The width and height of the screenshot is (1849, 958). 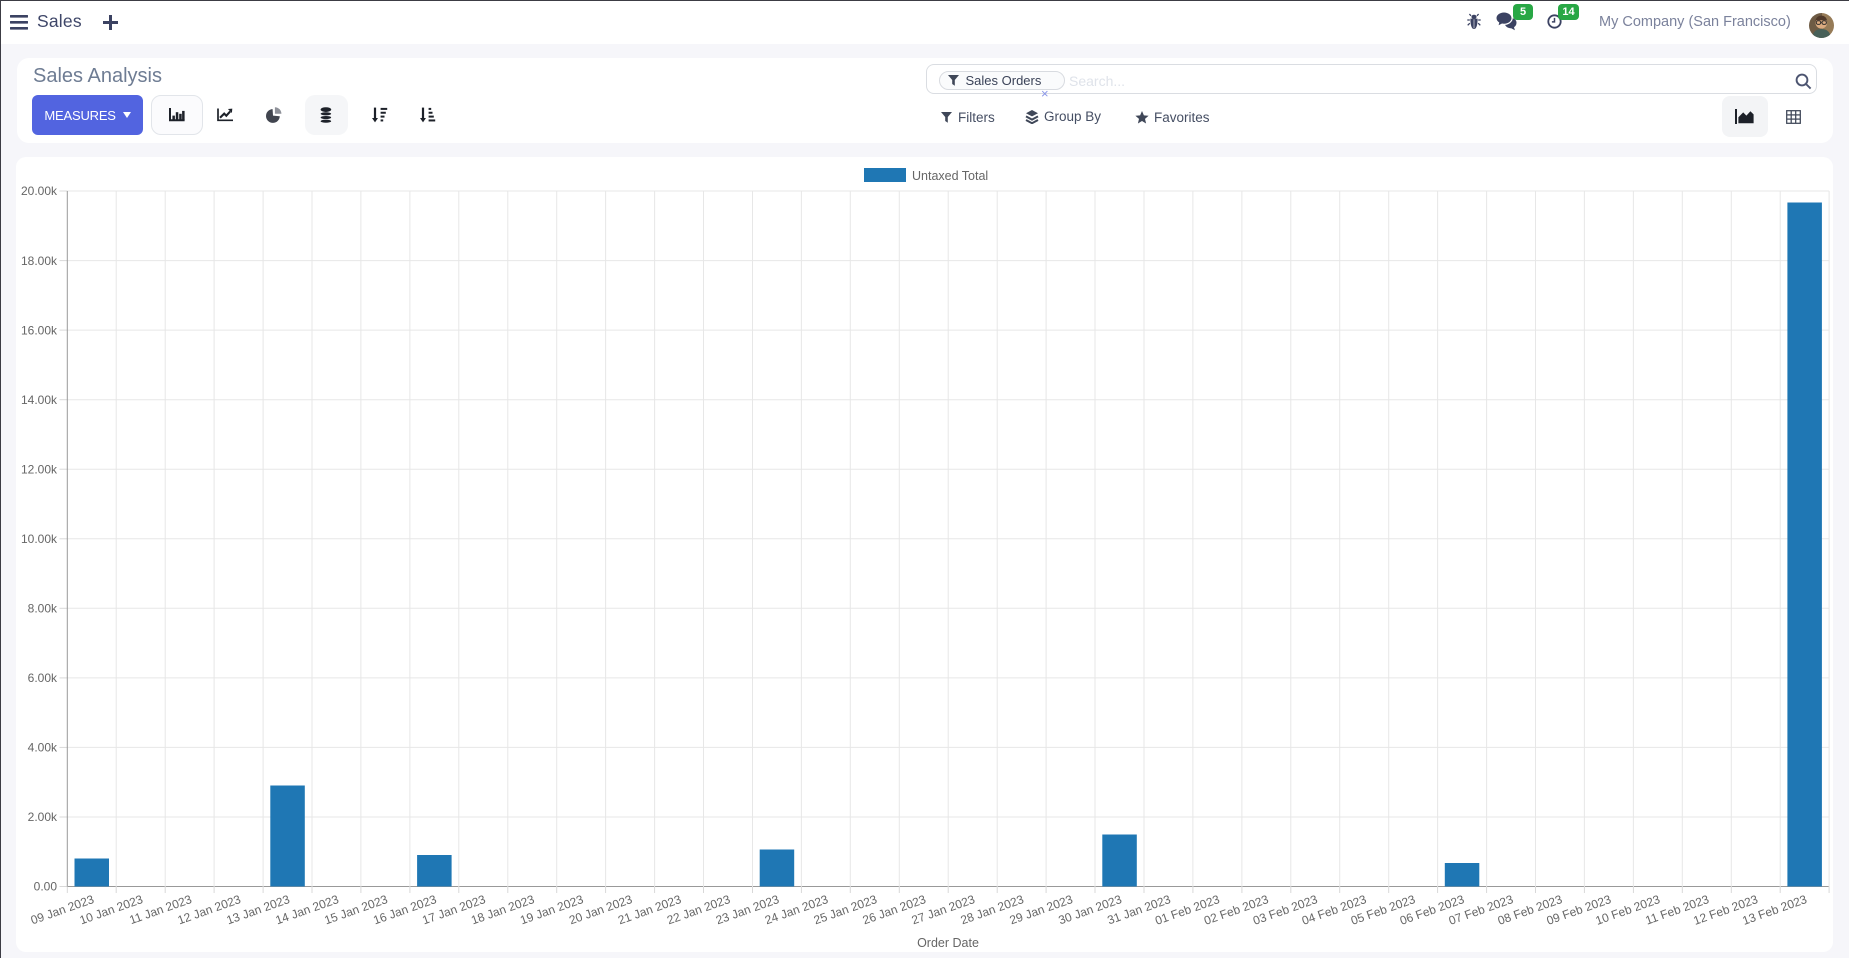 What do you see at coordinates (46, 887) in the screenshot?
I see `svg-text: 0.00` at bounding box center [46, 887].